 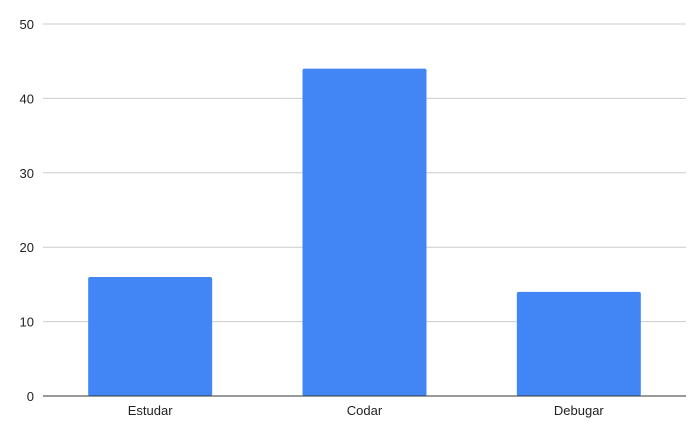 What do you see at coordinates (27, 24) in the screenshot?
I see `y-tick-label: 50` at bounding box center [27, 24].